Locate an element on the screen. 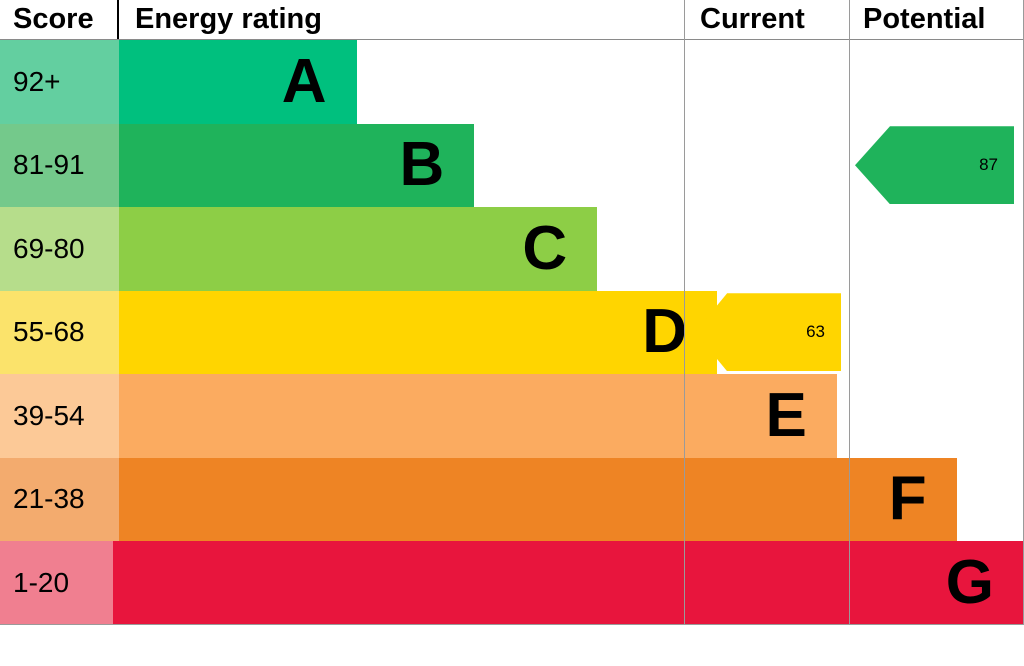 The width and height of the screenshot is (1024, 666). band-letter-b: B is located at coordinates (422, 165).